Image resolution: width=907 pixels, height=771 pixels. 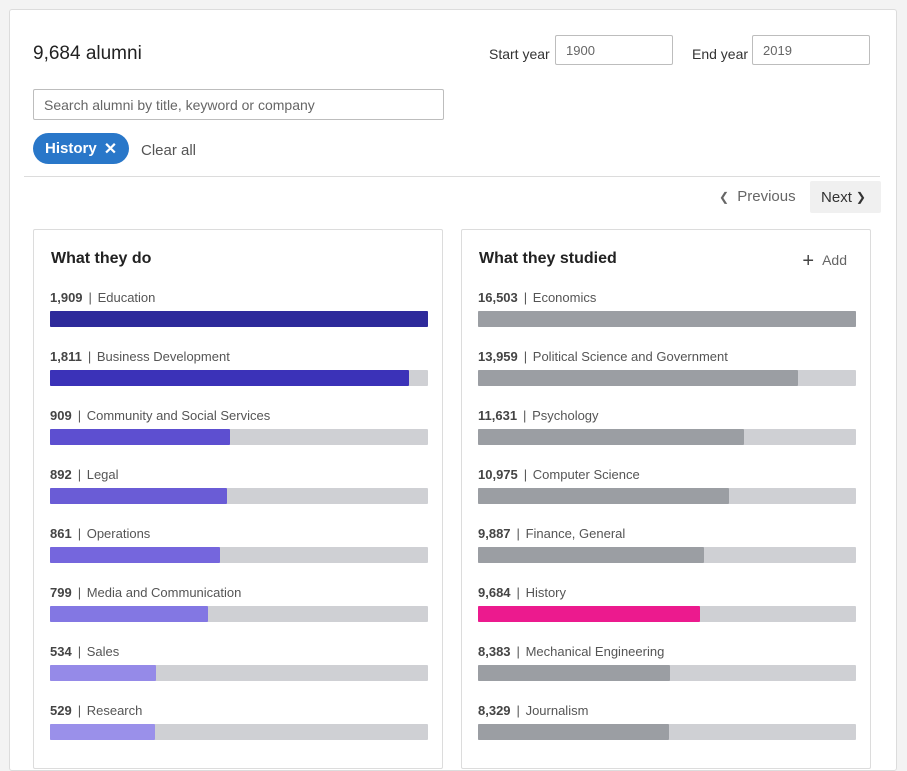 I want to click on row-name: Political Science and Government, so click(x=630, y=356).